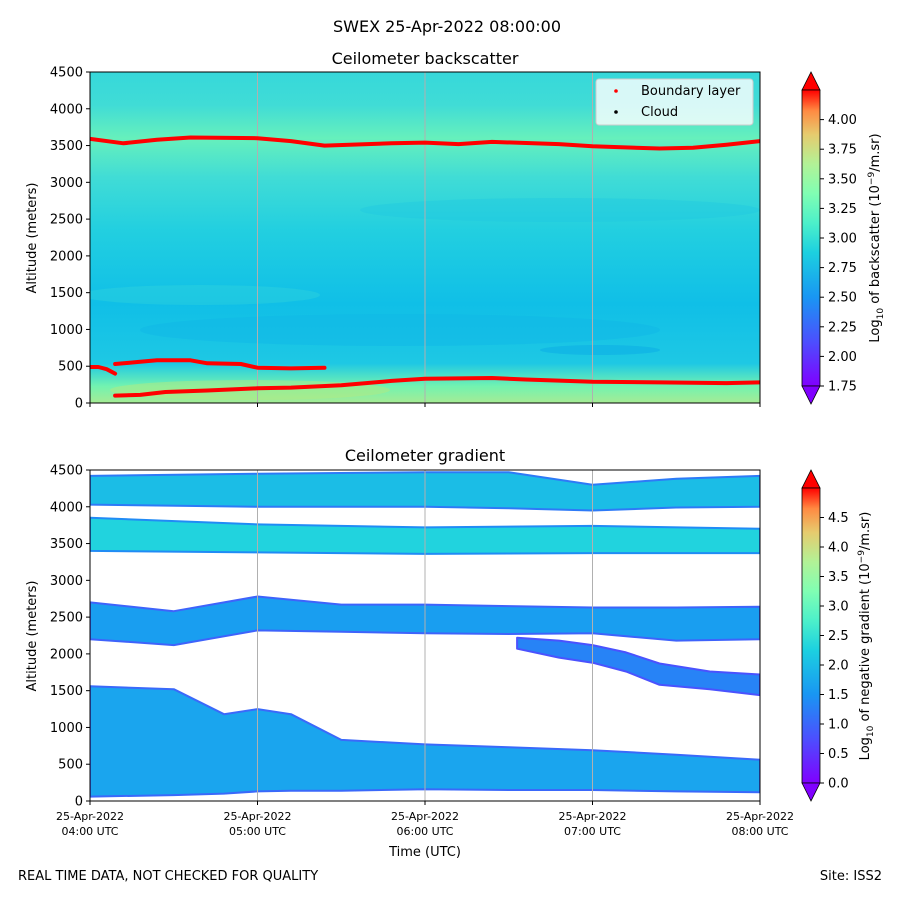 This screenshot has width=900, height=900. What do you see at coordinates (838, 518) in the screenshot?
I see `colorbar-tick-label: 4.5` at bounding box center [838, 518].